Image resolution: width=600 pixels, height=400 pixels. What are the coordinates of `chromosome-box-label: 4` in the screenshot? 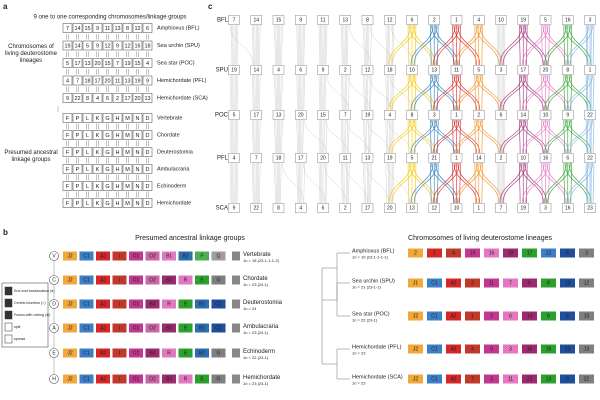 It's located at (67, 81).